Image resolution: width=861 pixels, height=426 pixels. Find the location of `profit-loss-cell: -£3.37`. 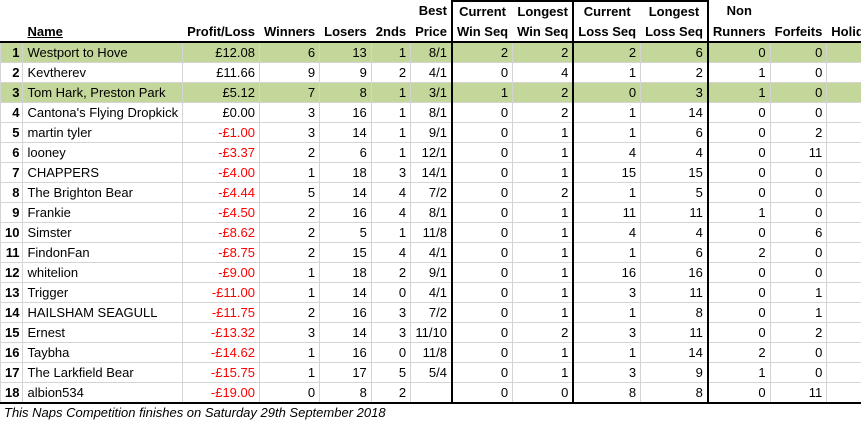

profit-loss-cell: -£3.37 is located at coordinates (221, 152).